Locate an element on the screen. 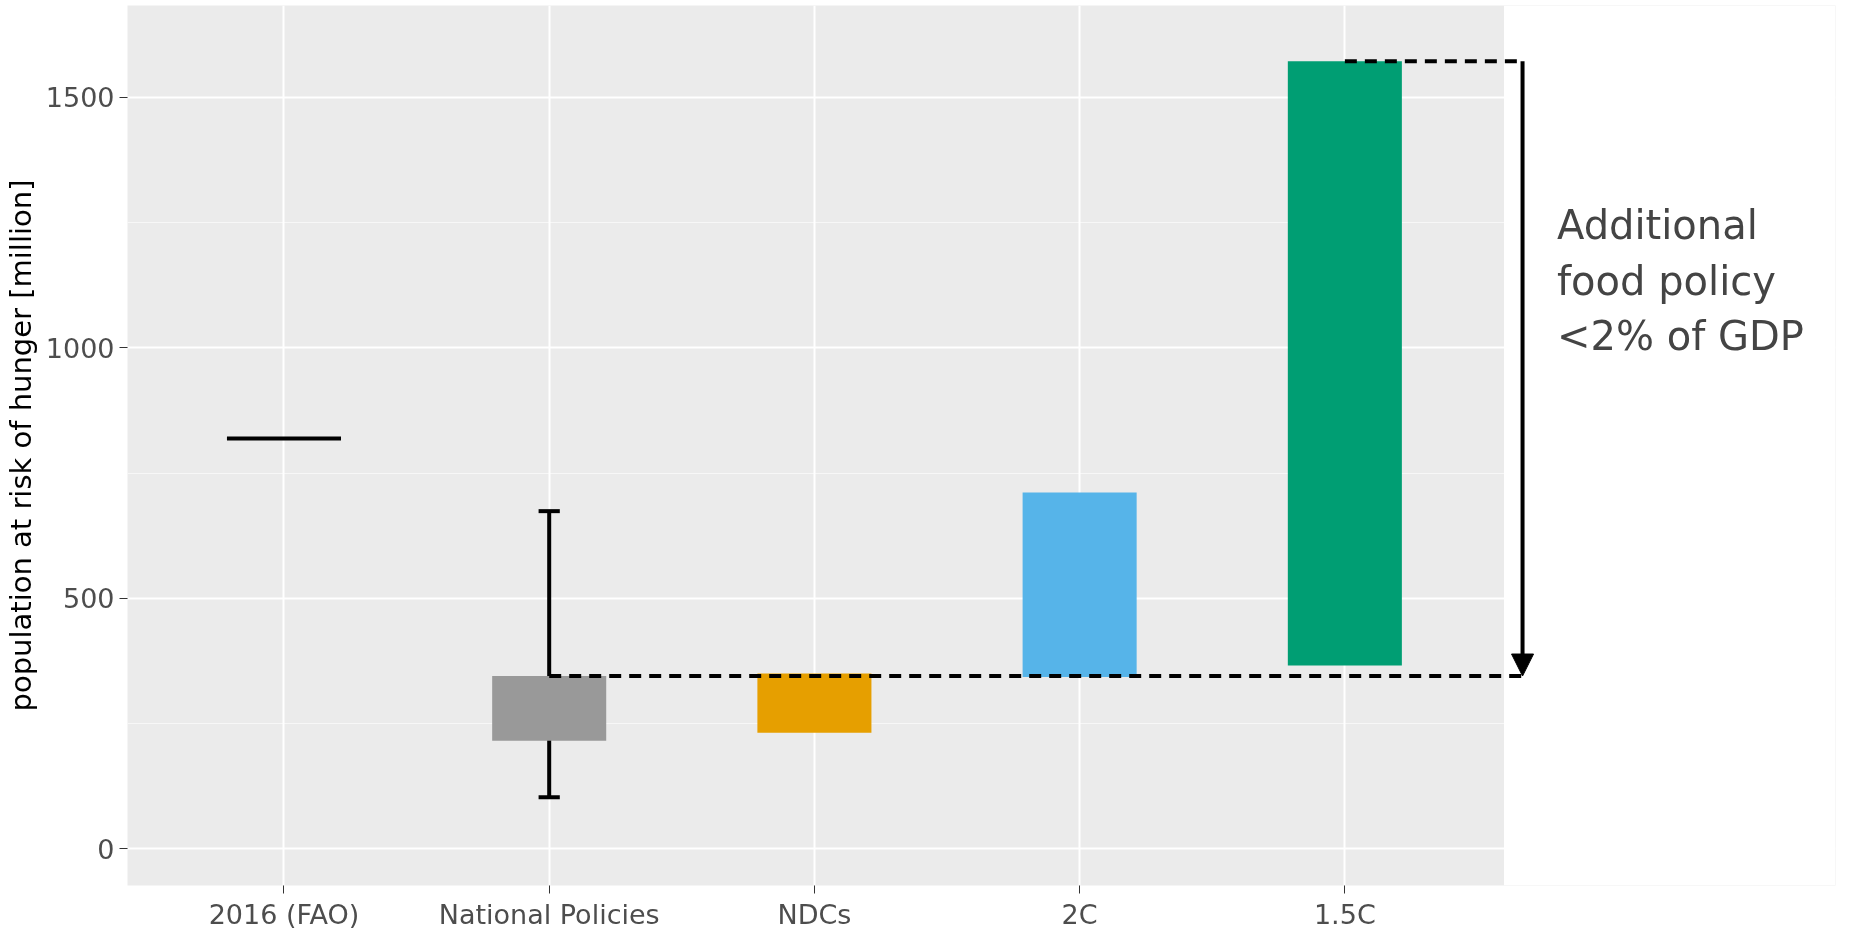 Image resolution: width=1855 pixels, height=951 pixels. y-tick-label: 0 is located at coordinates (106, 849).